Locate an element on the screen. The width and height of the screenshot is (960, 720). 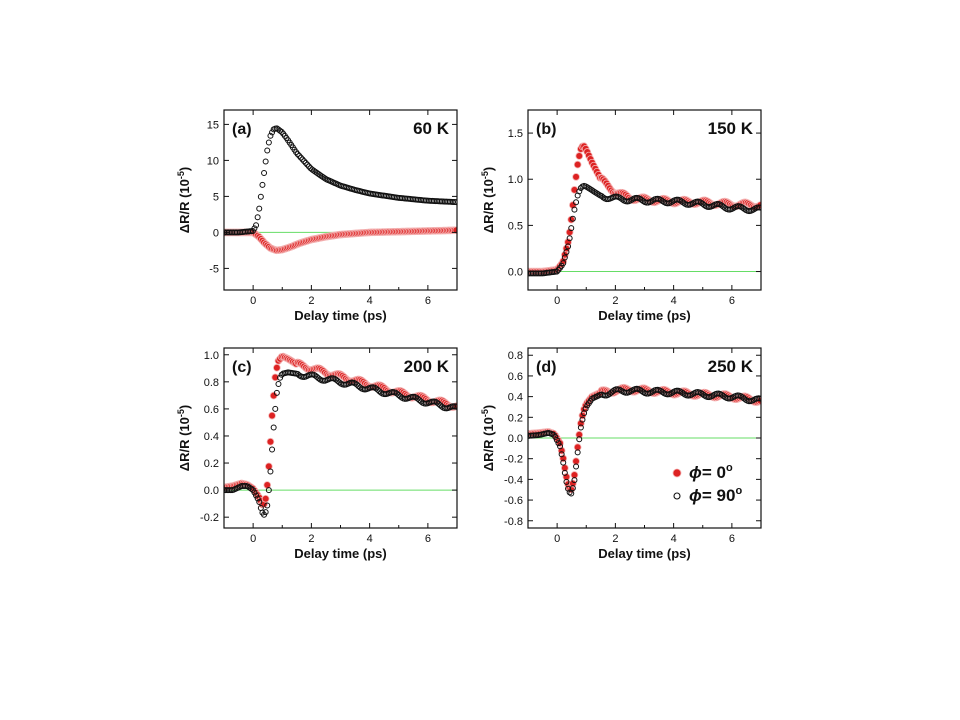
y-tick-label: 0.2 is located at coordinates (515, 418).